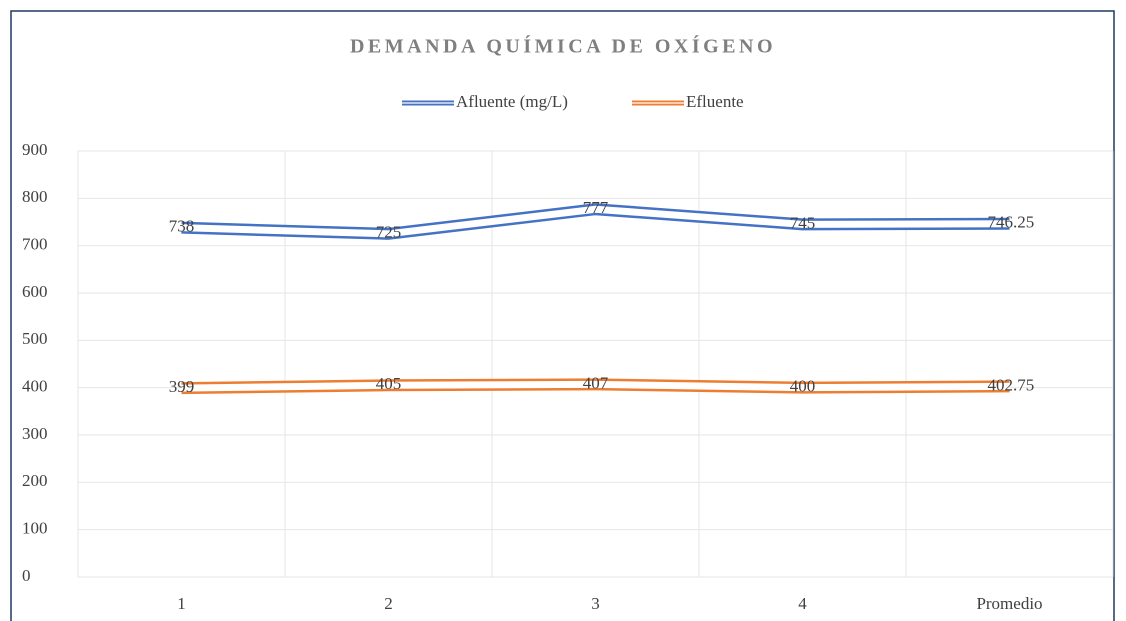 This screenshot has width=1126, height=621. I want to click on legend-label: Afluente (mg/L), so click(512, 101).